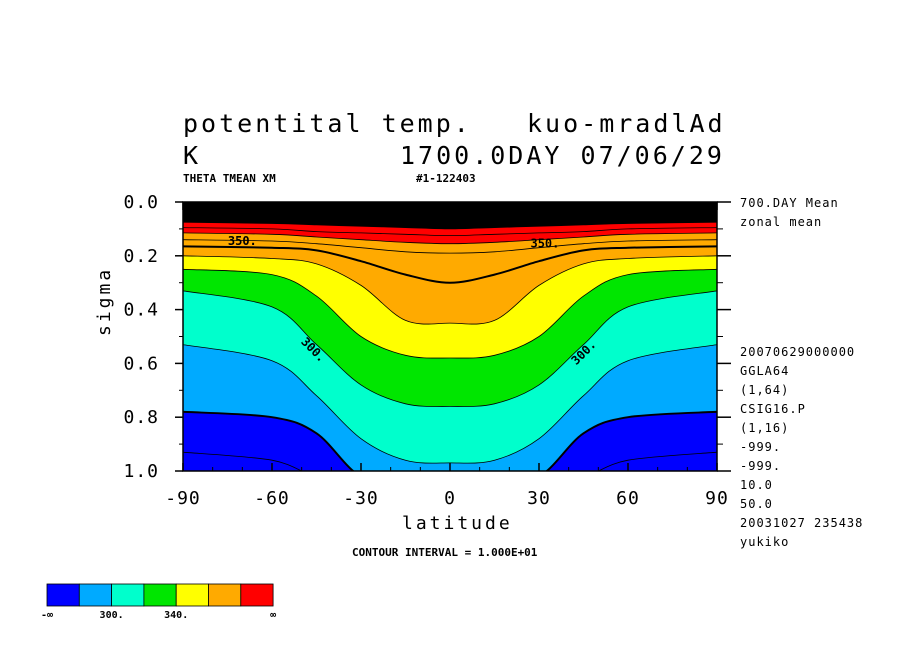 This screenshot has height=654, width=904. Describe the element at coordinates (104, 301) in the screenshot. I see `y-axis-label: sigma` at that location.